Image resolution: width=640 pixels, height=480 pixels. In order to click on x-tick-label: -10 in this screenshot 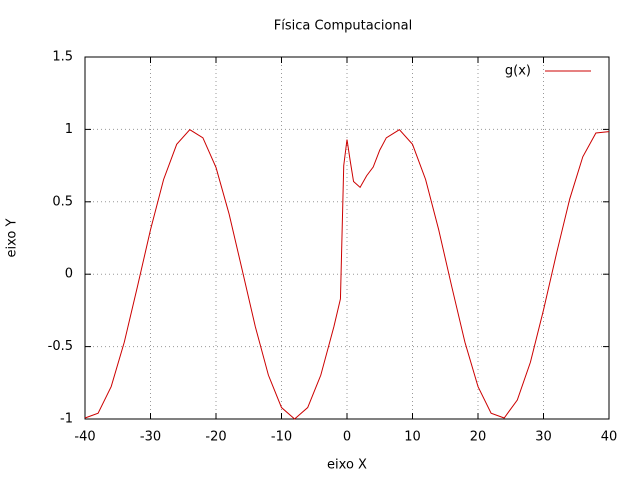, I will do `click(281, 437)`.